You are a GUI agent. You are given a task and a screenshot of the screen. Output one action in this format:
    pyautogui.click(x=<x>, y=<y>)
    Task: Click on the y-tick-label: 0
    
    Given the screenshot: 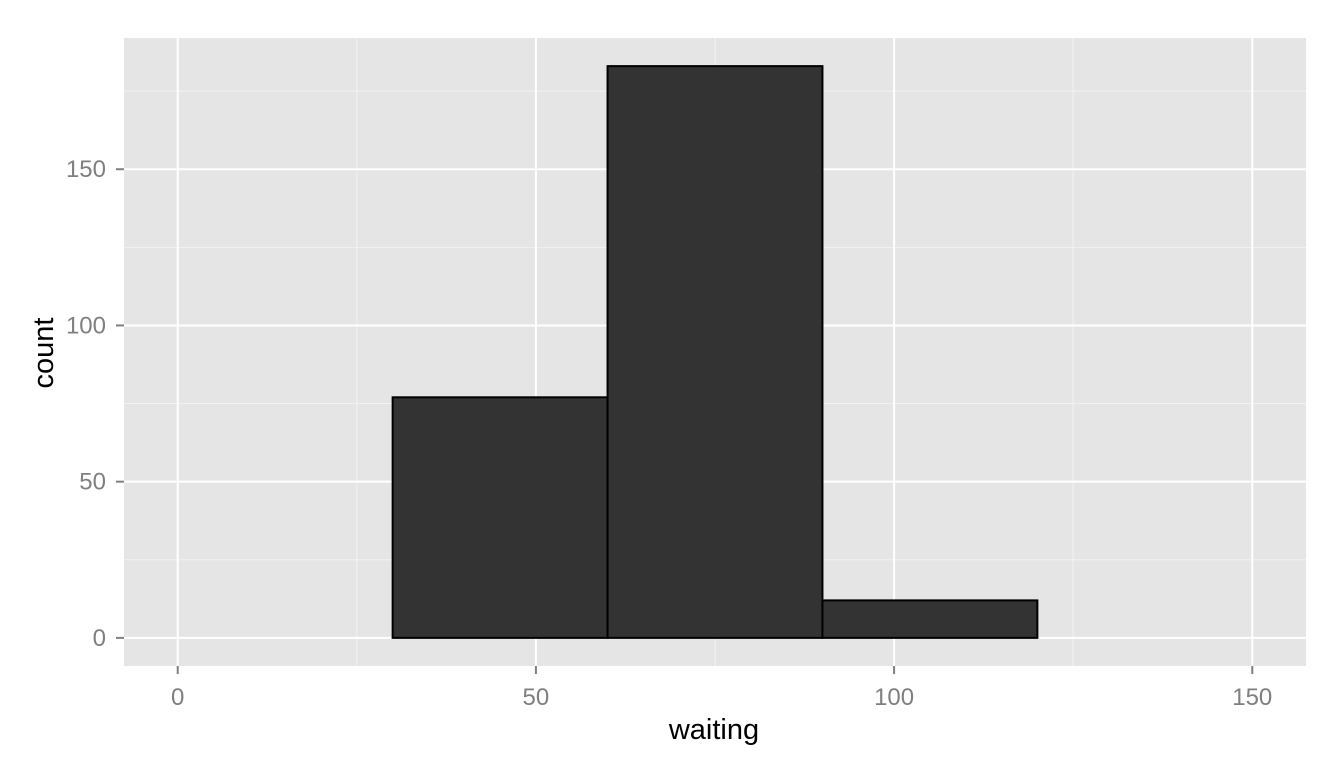 What is the action you would take?
    pyautogui.click(x=99, y=638)
    